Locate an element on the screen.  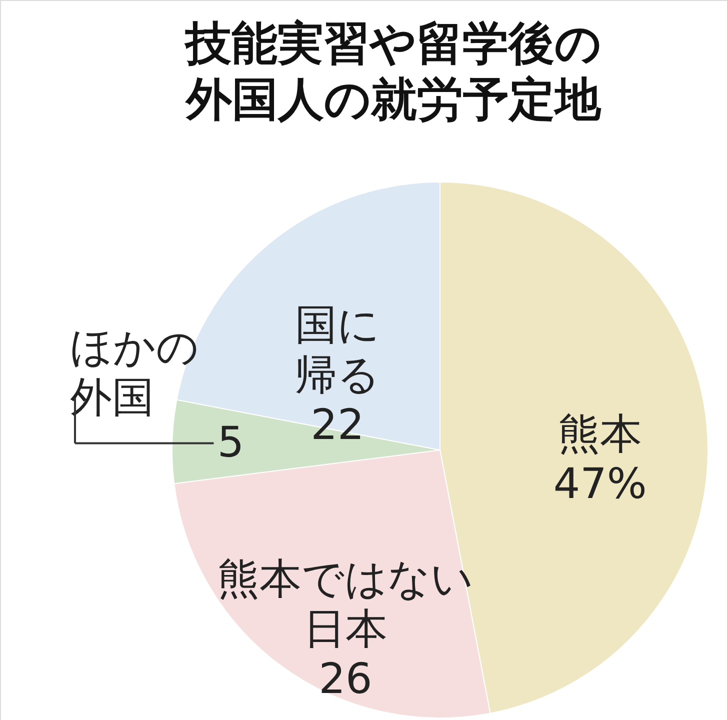
slice-label: 熊本ではない日本 is located at coordinates (345, 604).